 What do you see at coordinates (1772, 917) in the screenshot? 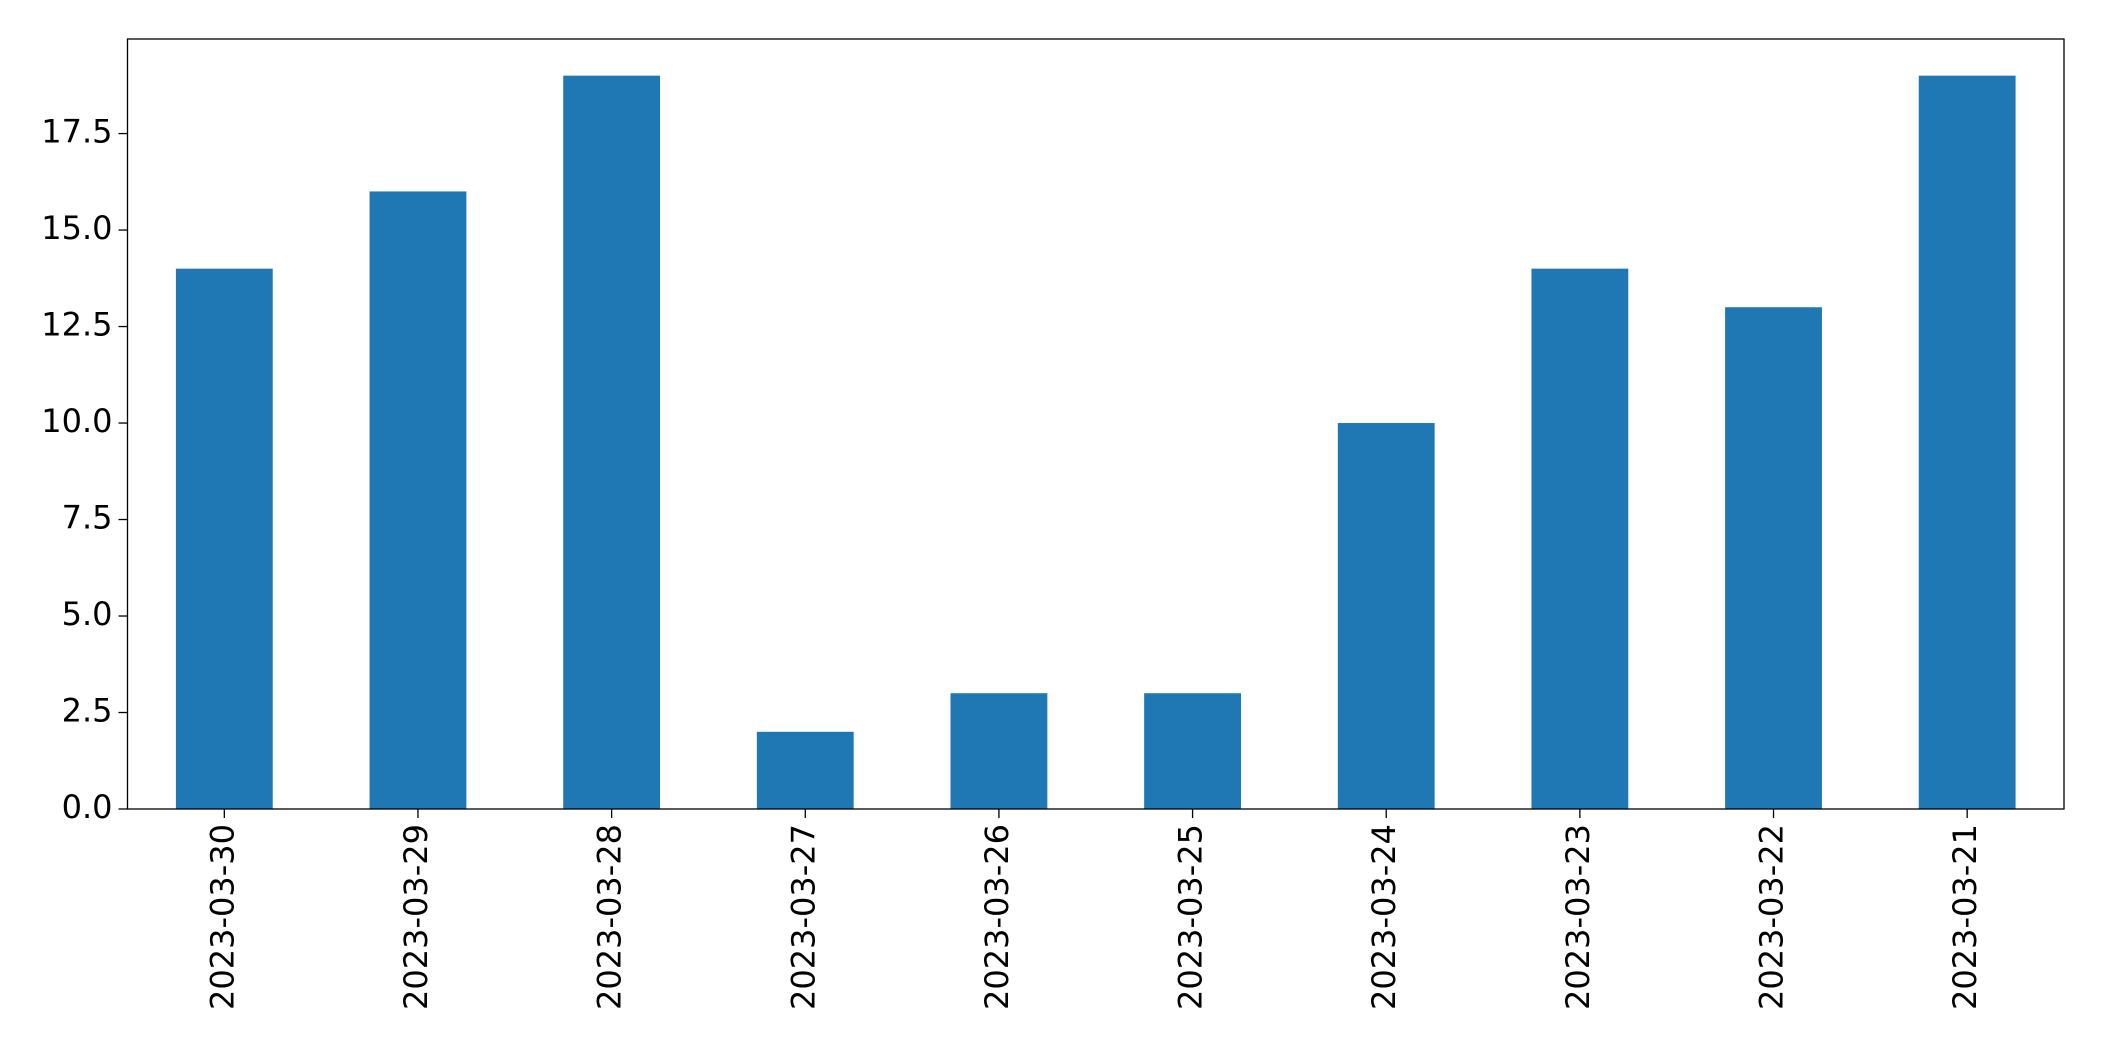
I see `x-tick-label: 2023-03-22` at bounding box center [1772, 917].